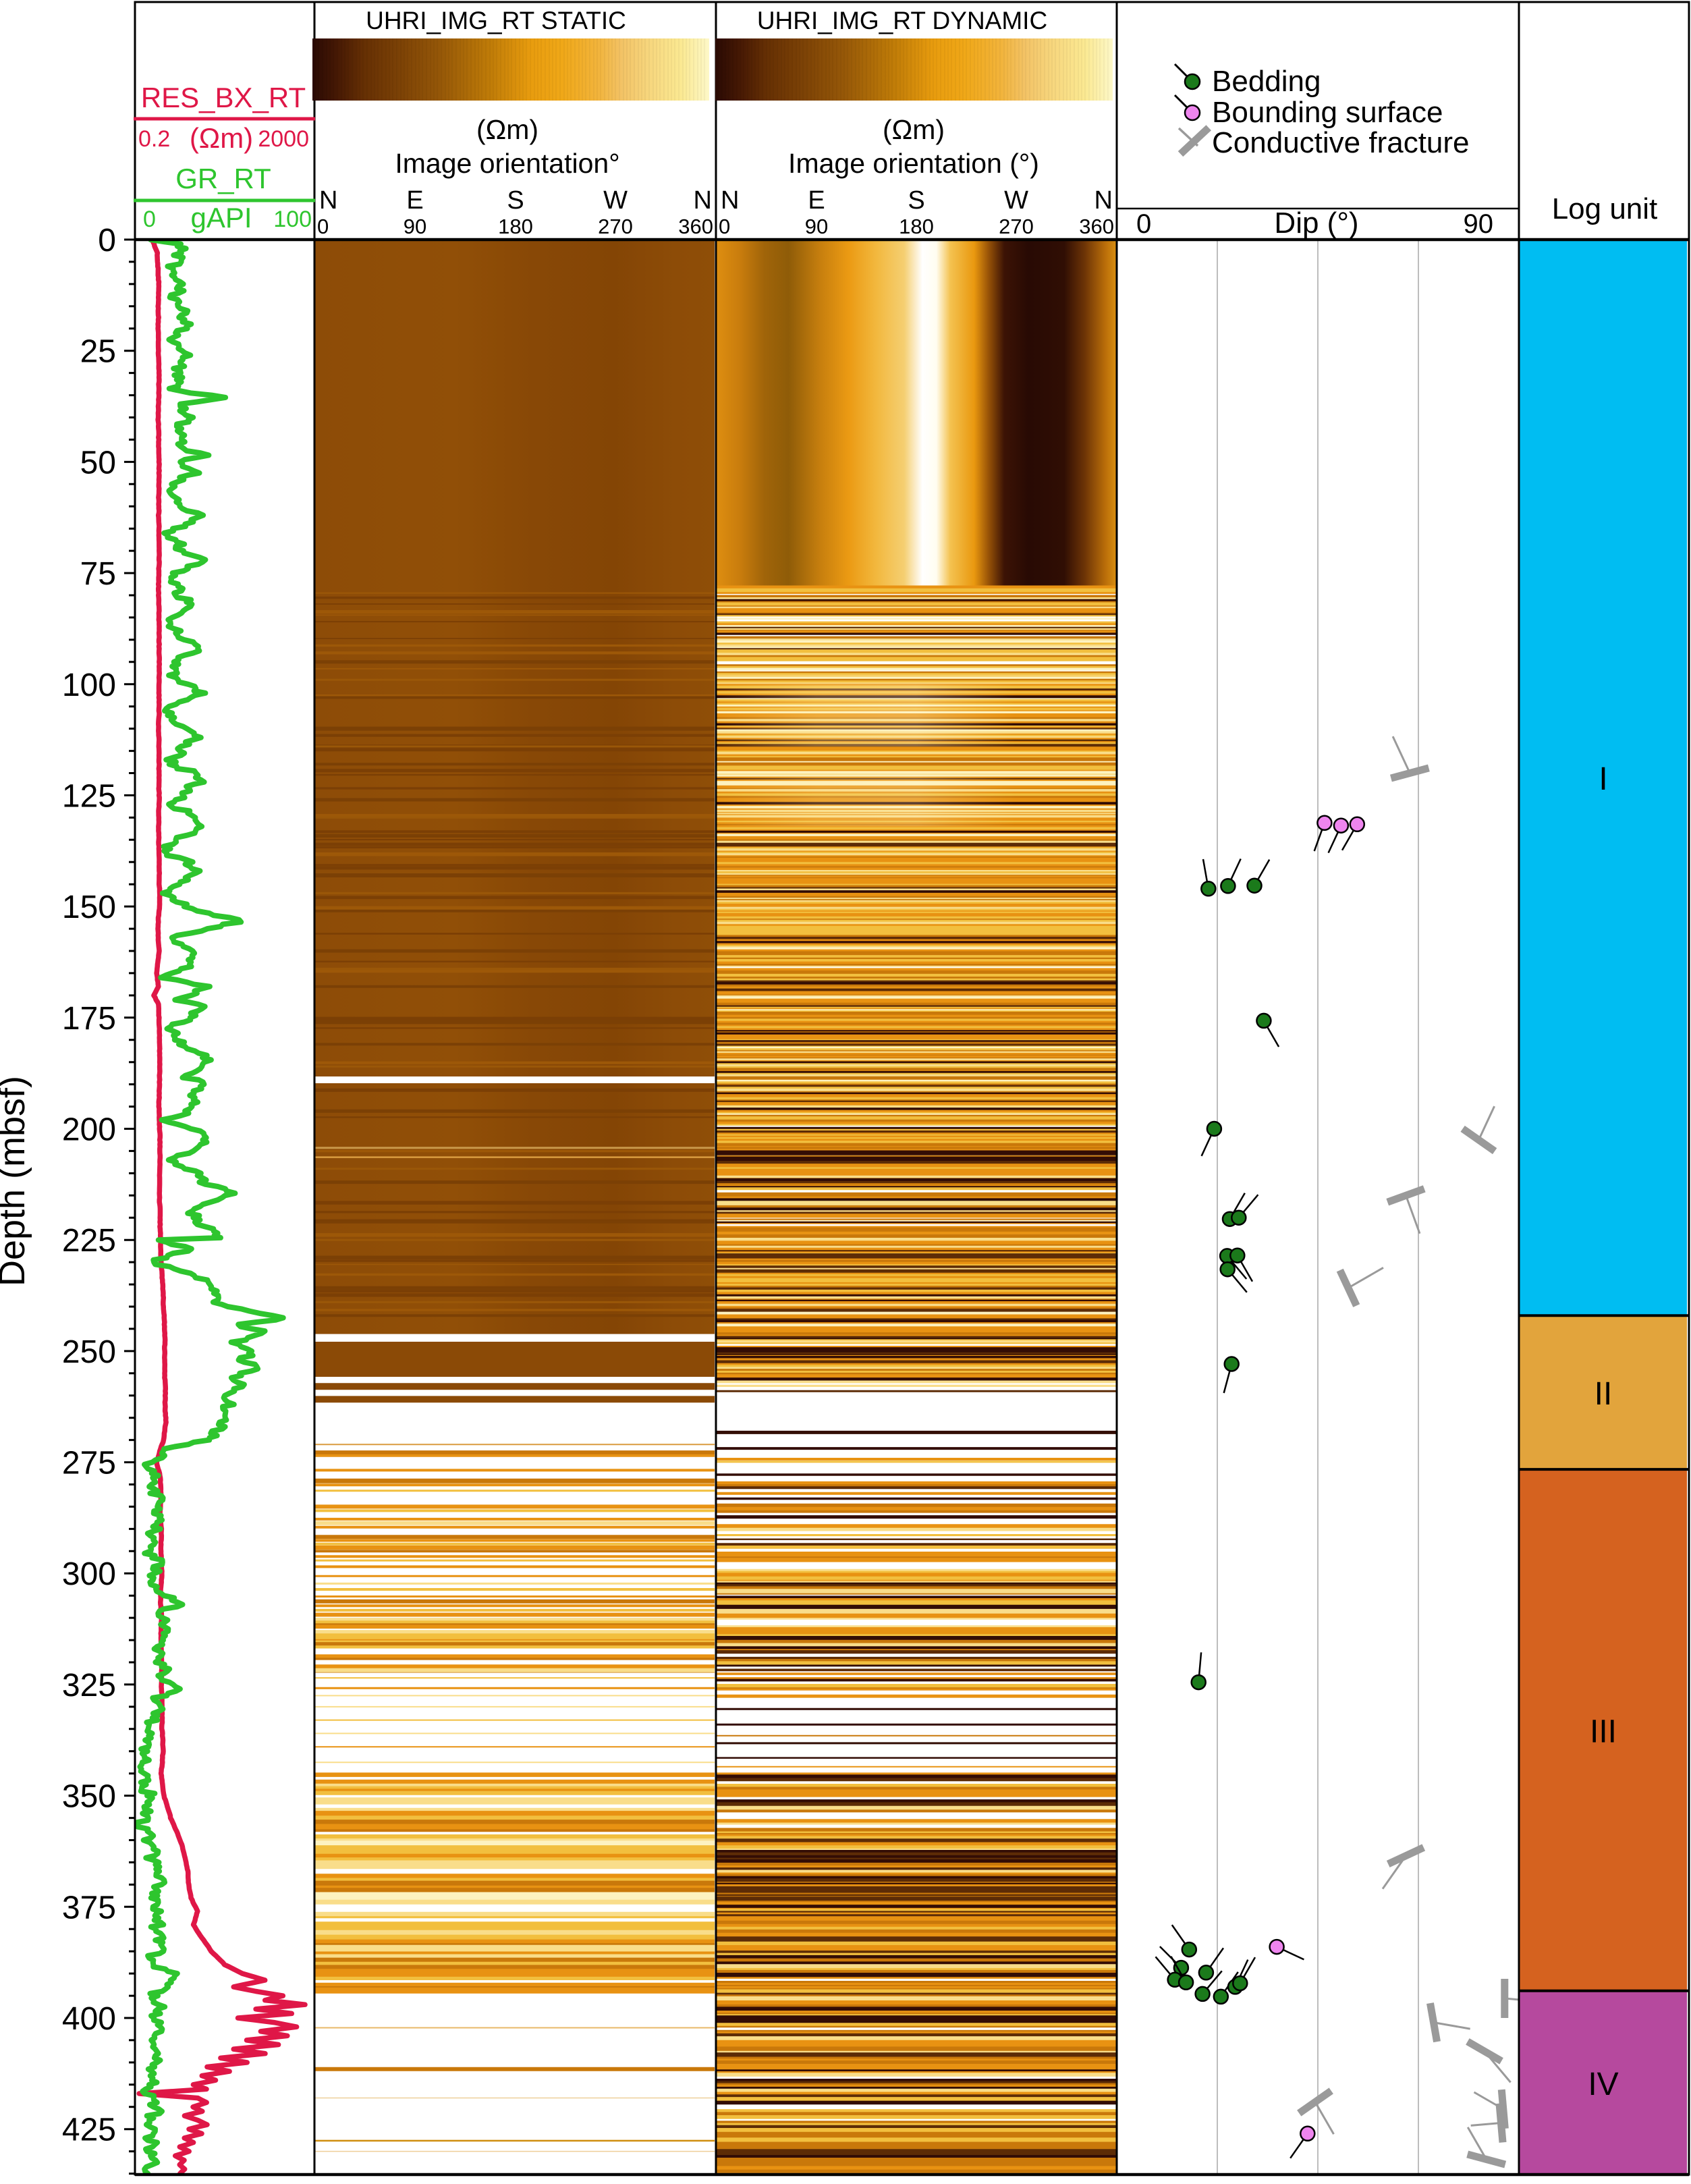 The width and height of the screenshot is (1691, 2184). Describe the element at coordinates (16, 1181) in the screenshot. I see `svg-text: Depth (mbsf)` at that location.